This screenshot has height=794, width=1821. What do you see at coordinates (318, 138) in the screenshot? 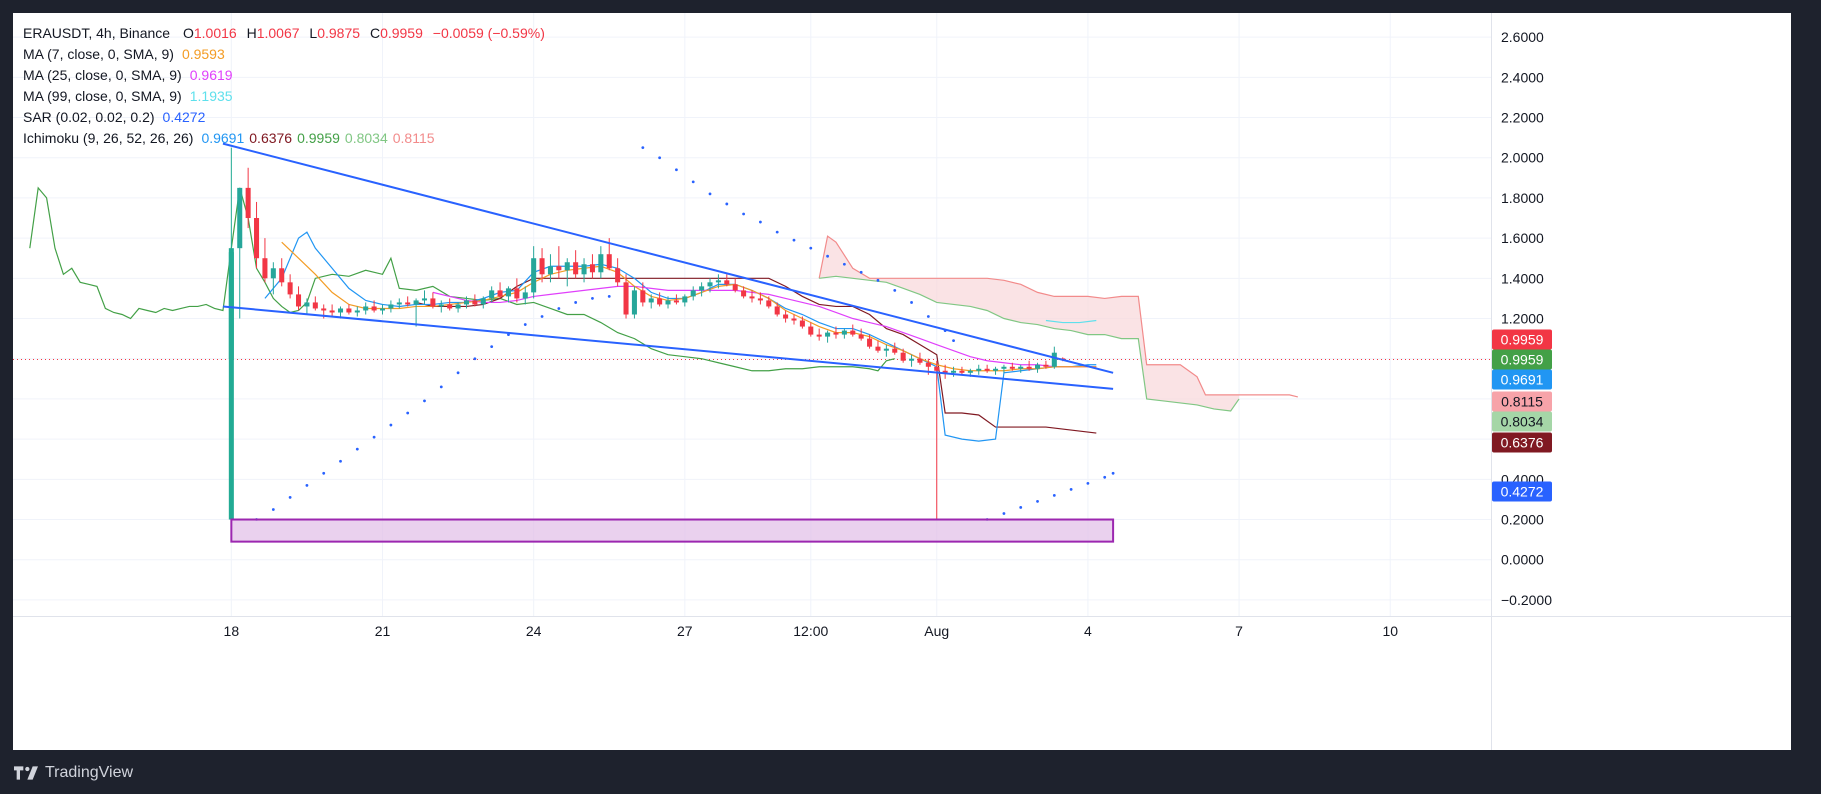
I see `indicator-value: 0.9959` at bounding box center [318, 138].